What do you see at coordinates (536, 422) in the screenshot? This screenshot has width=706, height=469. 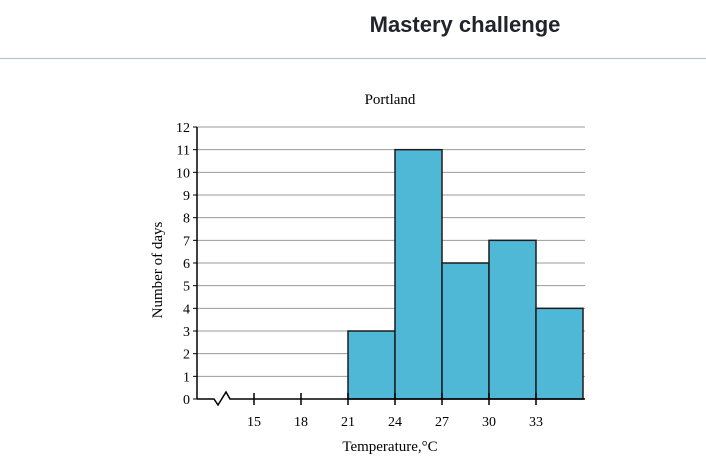 I see `x-tick-label: 33` at bounding box center [536, 422].